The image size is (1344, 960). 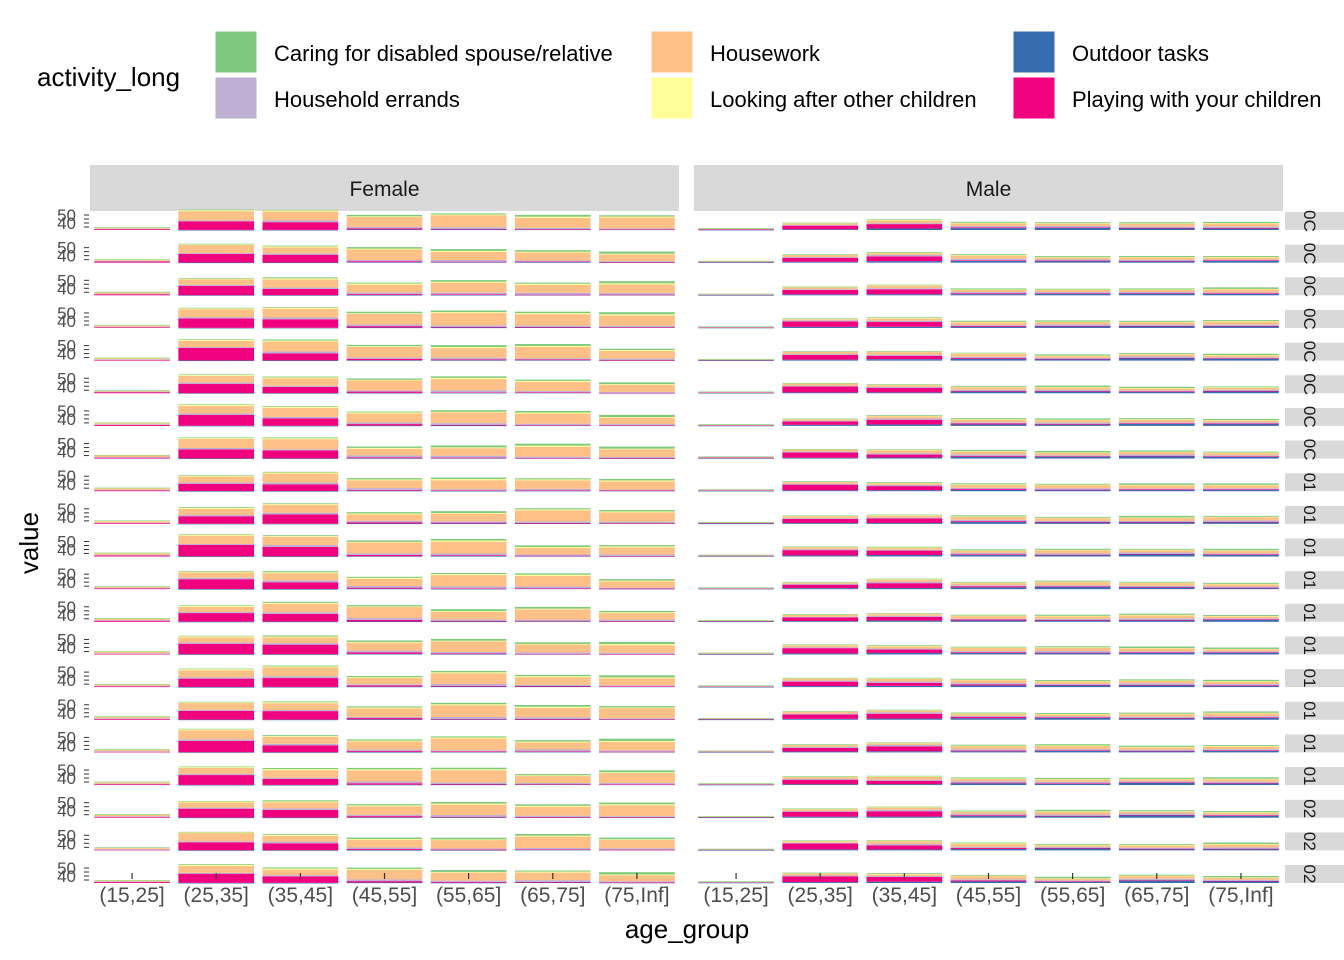 I want to click on row-strip-label: 0C, so click(x=1309, y=417).